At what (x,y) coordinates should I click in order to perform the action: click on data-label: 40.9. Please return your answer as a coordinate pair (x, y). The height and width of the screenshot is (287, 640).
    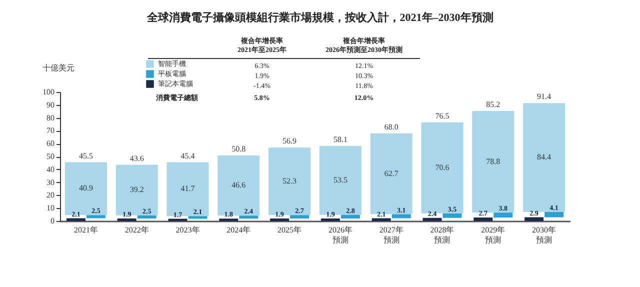
    Looking at the image, I should click on (85, 188).